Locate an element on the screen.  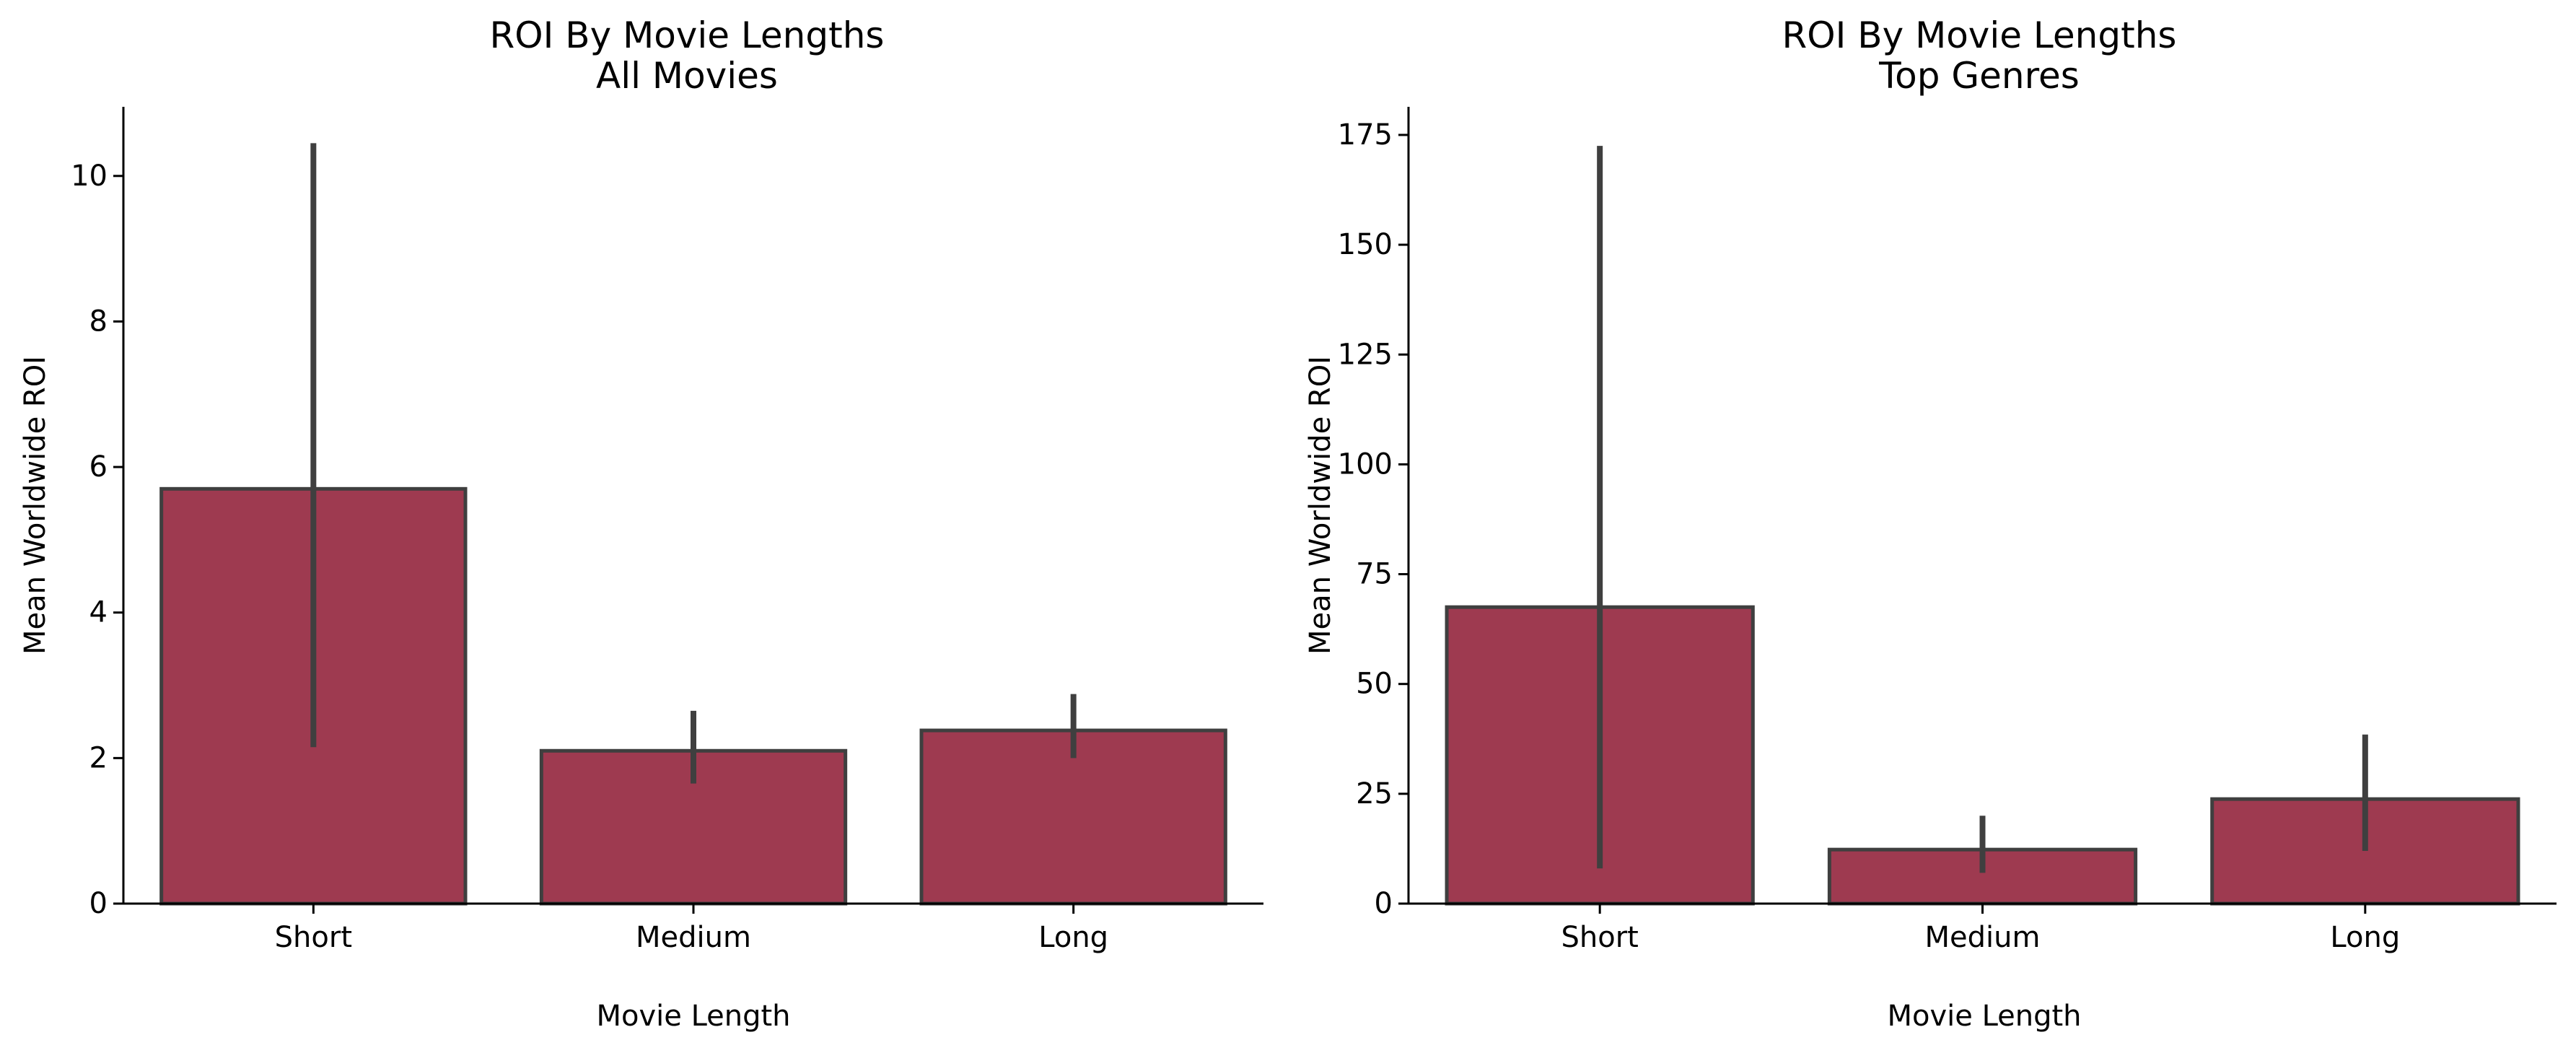
chart-title-line-2: All Movies is located at coordinates (687, 76).